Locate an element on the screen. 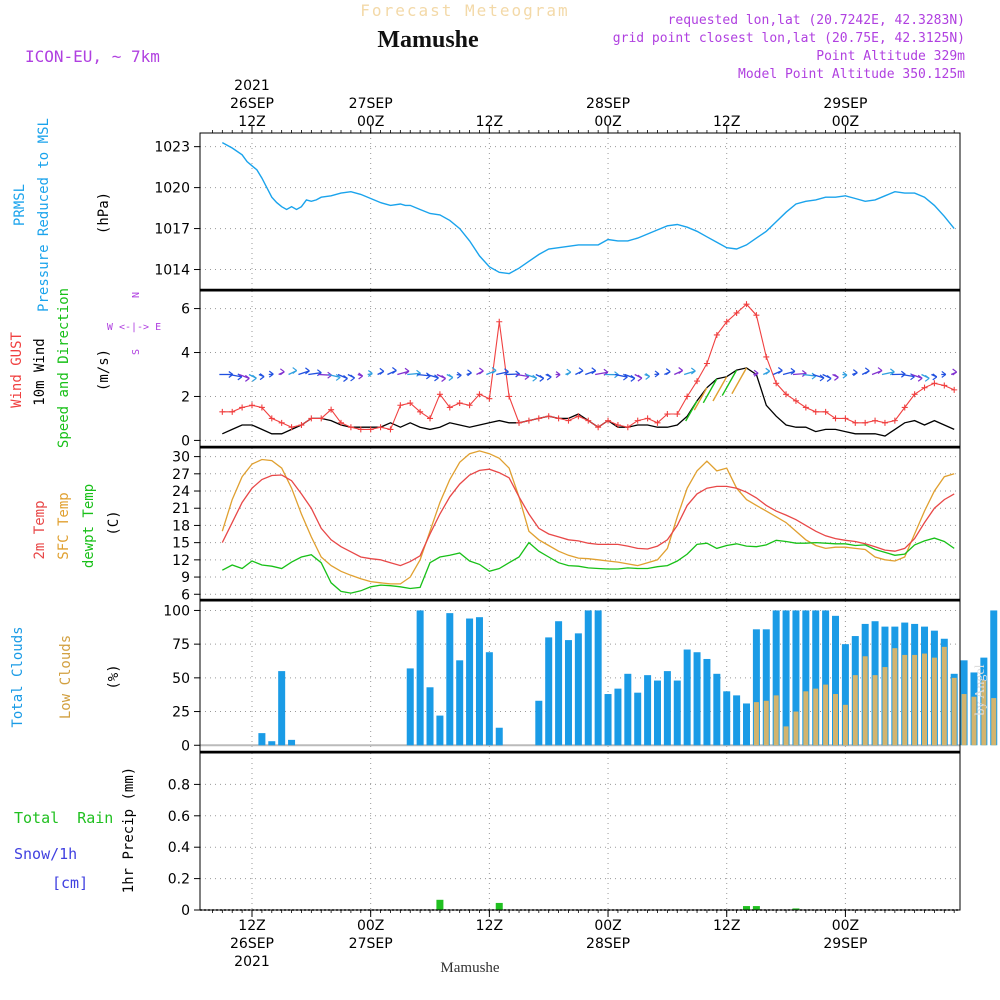  precip-unit: 1hr Precip (mm) is located at coordinates (129, 830).